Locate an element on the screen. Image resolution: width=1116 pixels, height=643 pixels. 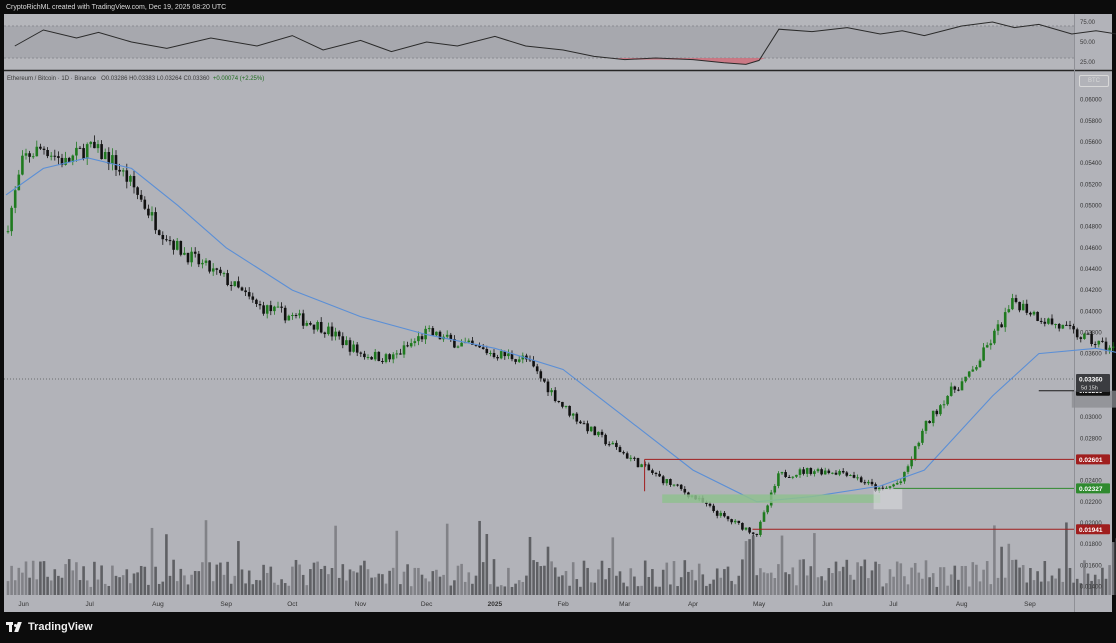
price-tick-label: 0.05600 is located at coordinates (1091, 143).